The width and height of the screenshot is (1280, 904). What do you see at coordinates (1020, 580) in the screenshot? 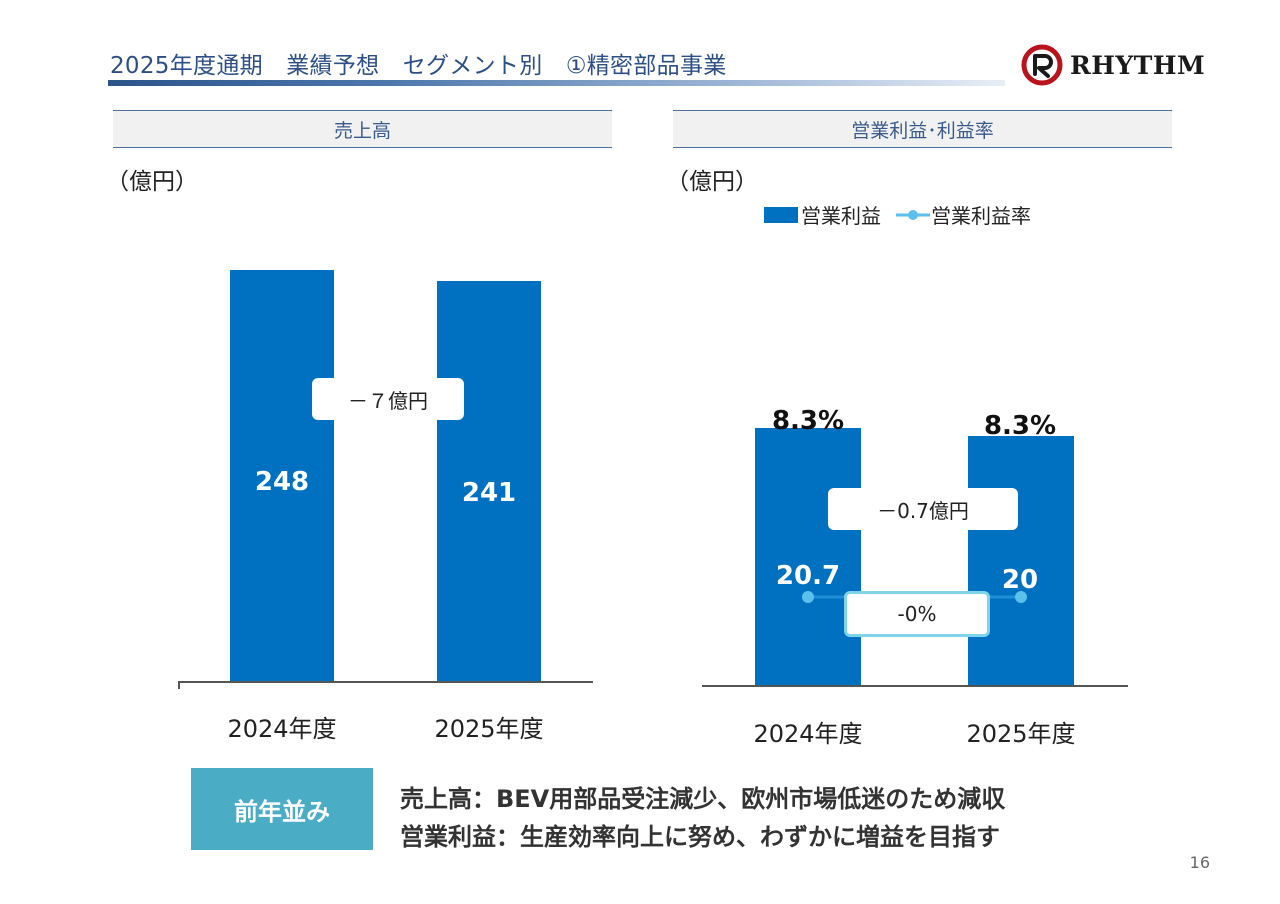
I see `profit-value-label-2025: 20` at bounding box center [1020, 580].